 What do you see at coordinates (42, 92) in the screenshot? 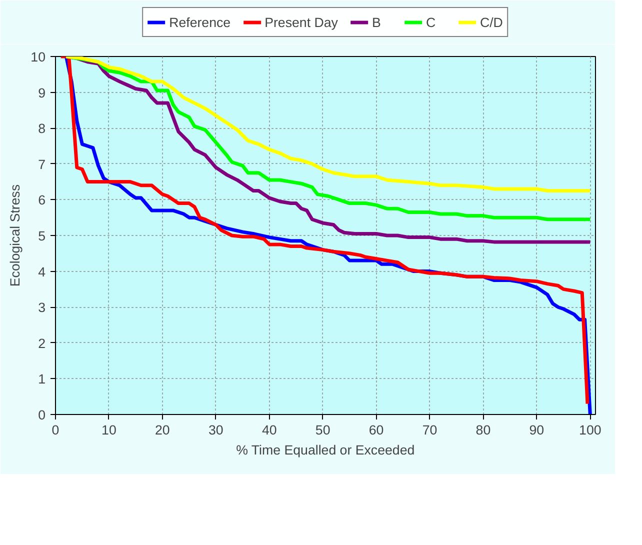
I see `y-tick-label: 9` at bounding box center [42, 92].